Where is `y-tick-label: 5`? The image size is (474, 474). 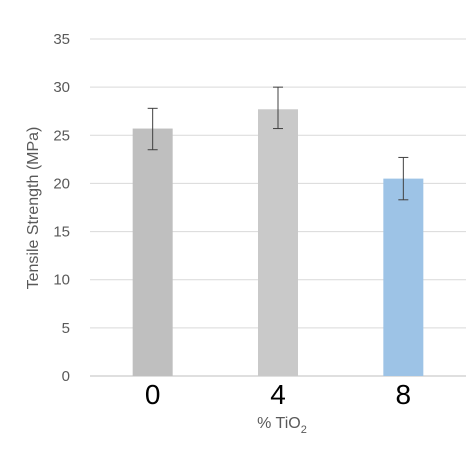 y-tick-label: 5 is located at coordinates (66, 328).